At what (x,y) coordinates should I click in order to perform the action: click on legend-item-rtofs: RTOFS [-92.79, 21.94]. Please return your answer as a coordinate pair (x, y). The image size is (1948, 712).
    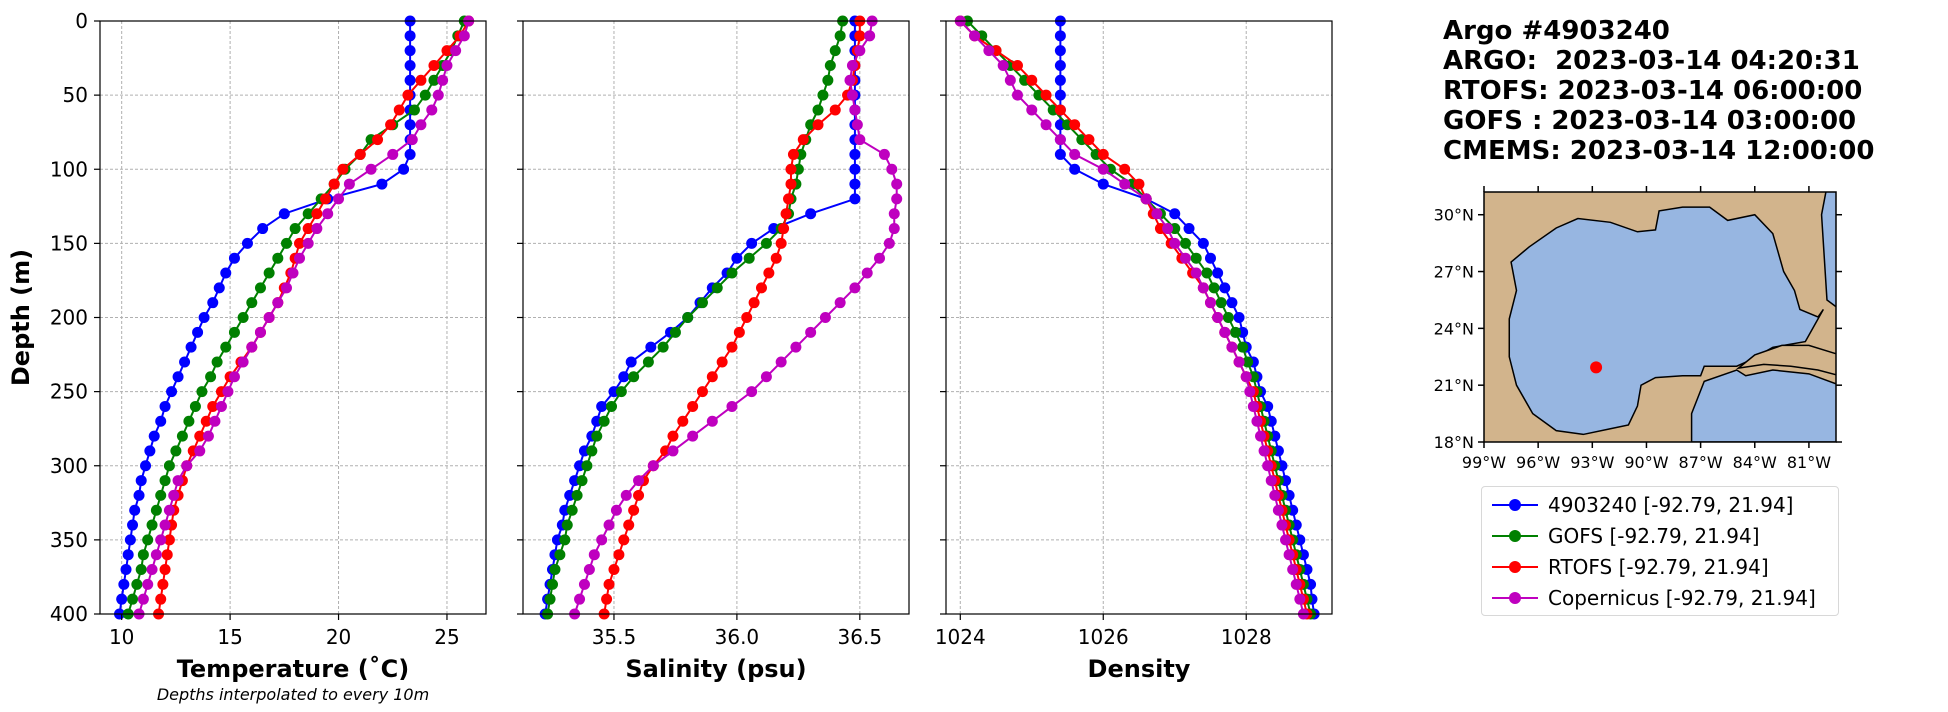
    Looking at the image, I should click on (1660, 567).